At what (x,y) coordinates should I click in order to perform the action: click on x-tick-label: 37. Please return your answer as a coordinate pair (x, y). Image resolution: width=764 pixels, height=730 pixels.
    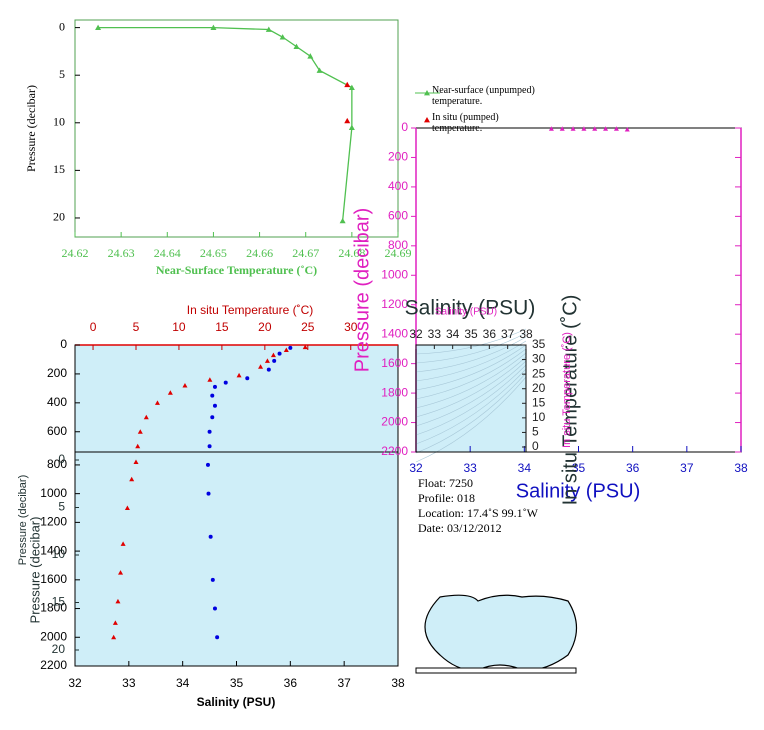
    Looking at the image, I should click on (687, 468).